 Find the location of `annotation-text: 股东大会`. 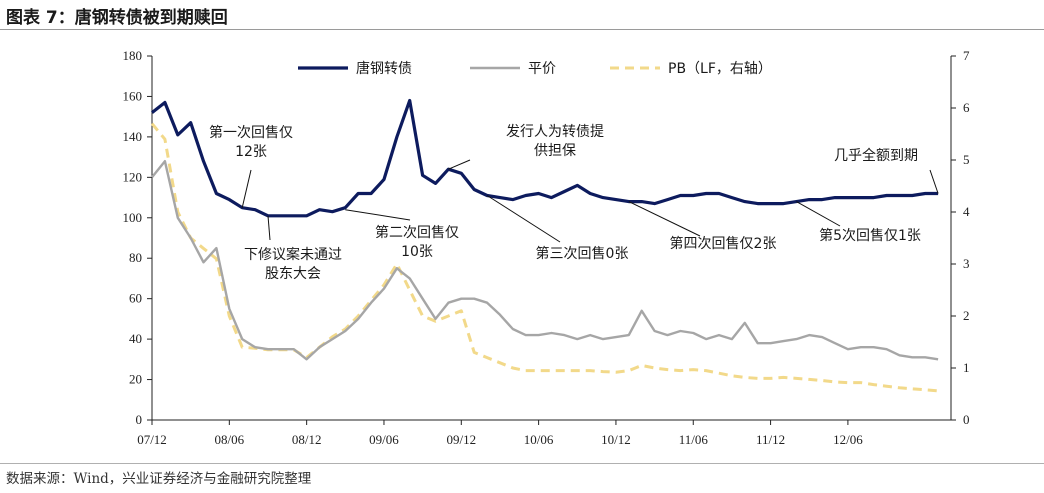

annotation-text: 股东大会 is located at coordinates (293, 274).